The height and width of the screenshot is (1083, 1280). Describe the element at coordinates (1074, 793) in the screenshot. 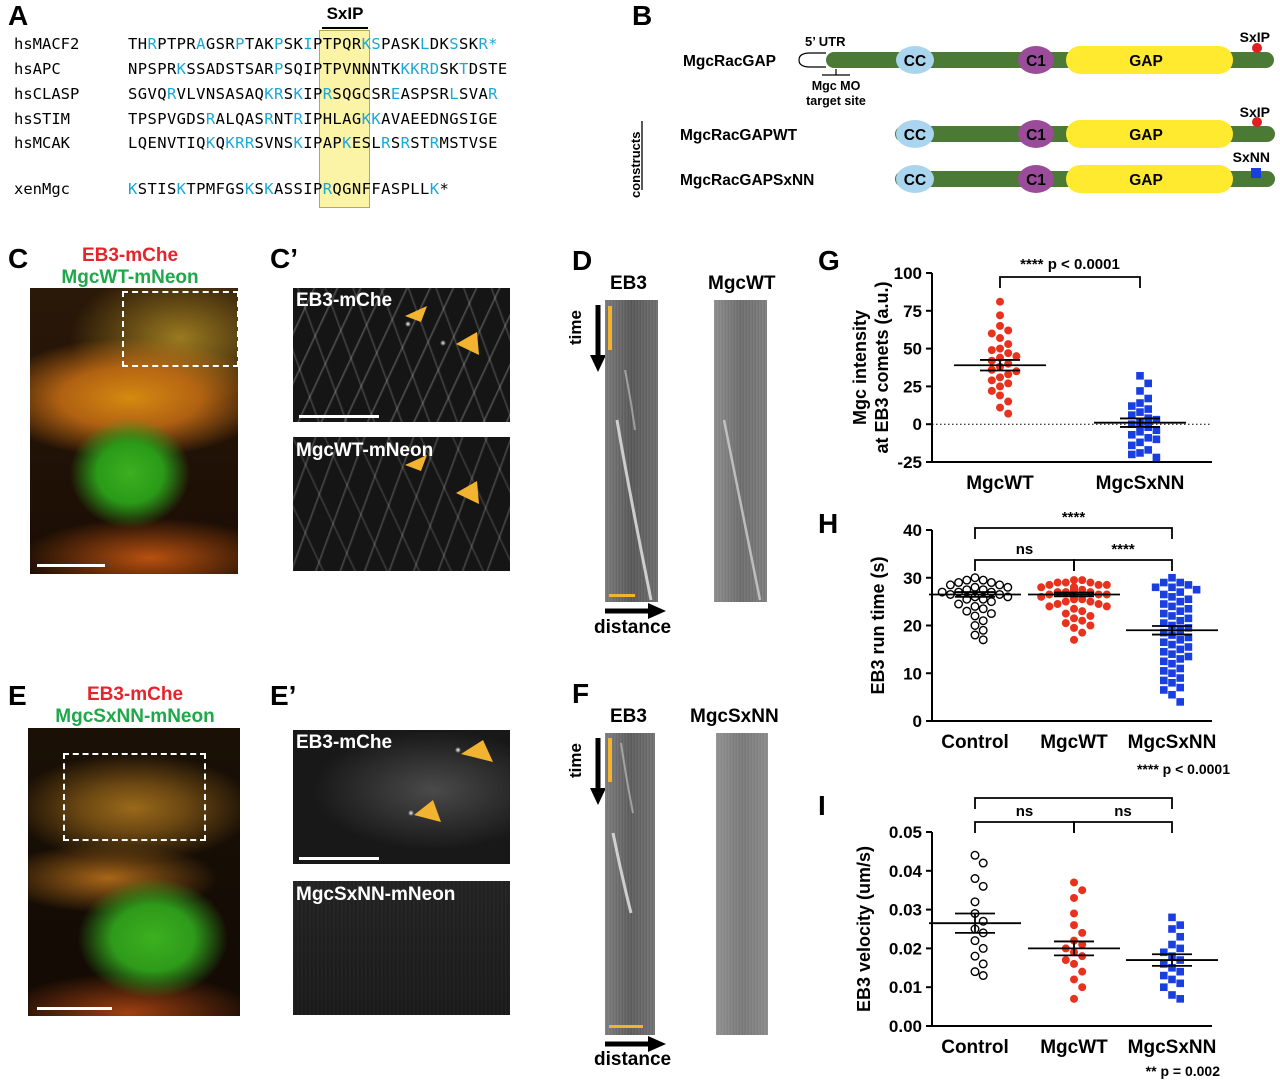

I see `significance-label: **` at that location.